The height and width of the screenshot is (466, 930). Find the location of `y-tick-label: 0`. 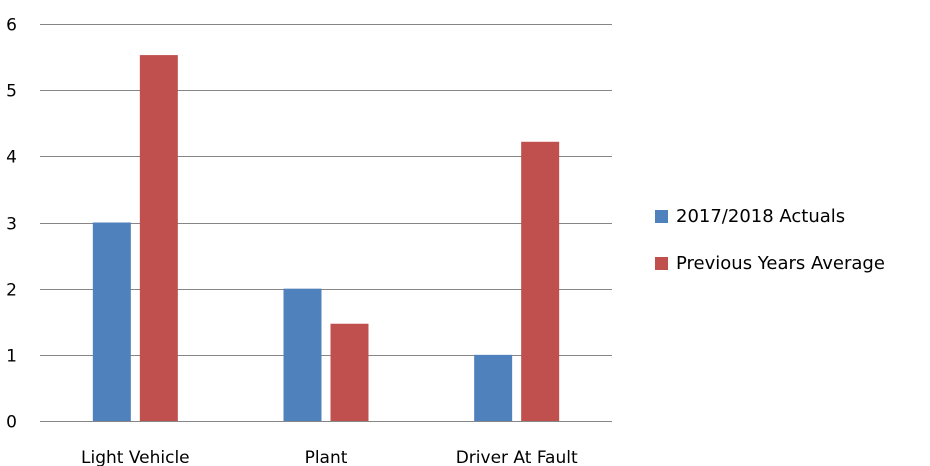

y-tick-label: 0 is located at coordinates (11, 423).